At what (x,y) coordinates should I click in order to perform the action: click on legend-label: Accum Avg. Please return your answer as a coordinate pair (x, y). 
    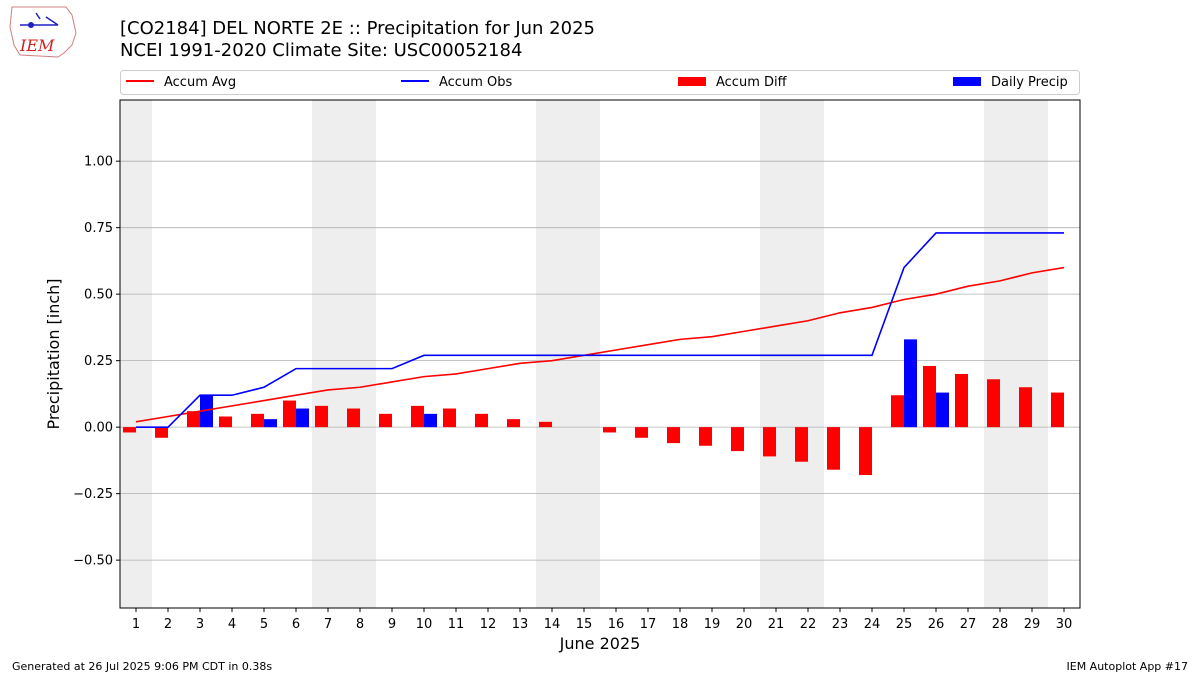
    Looking at the image, I should click on (200, 82).